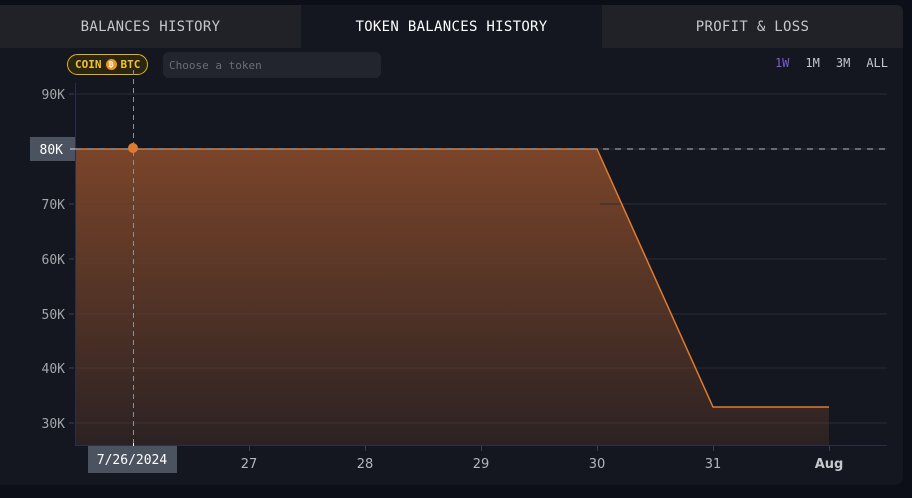 This screenshot has height=498, width=912. What do you see at coordinates (54, 424) in the screenshot?
I see `y-tick-label: 30K` at bounding box center [54, 424].